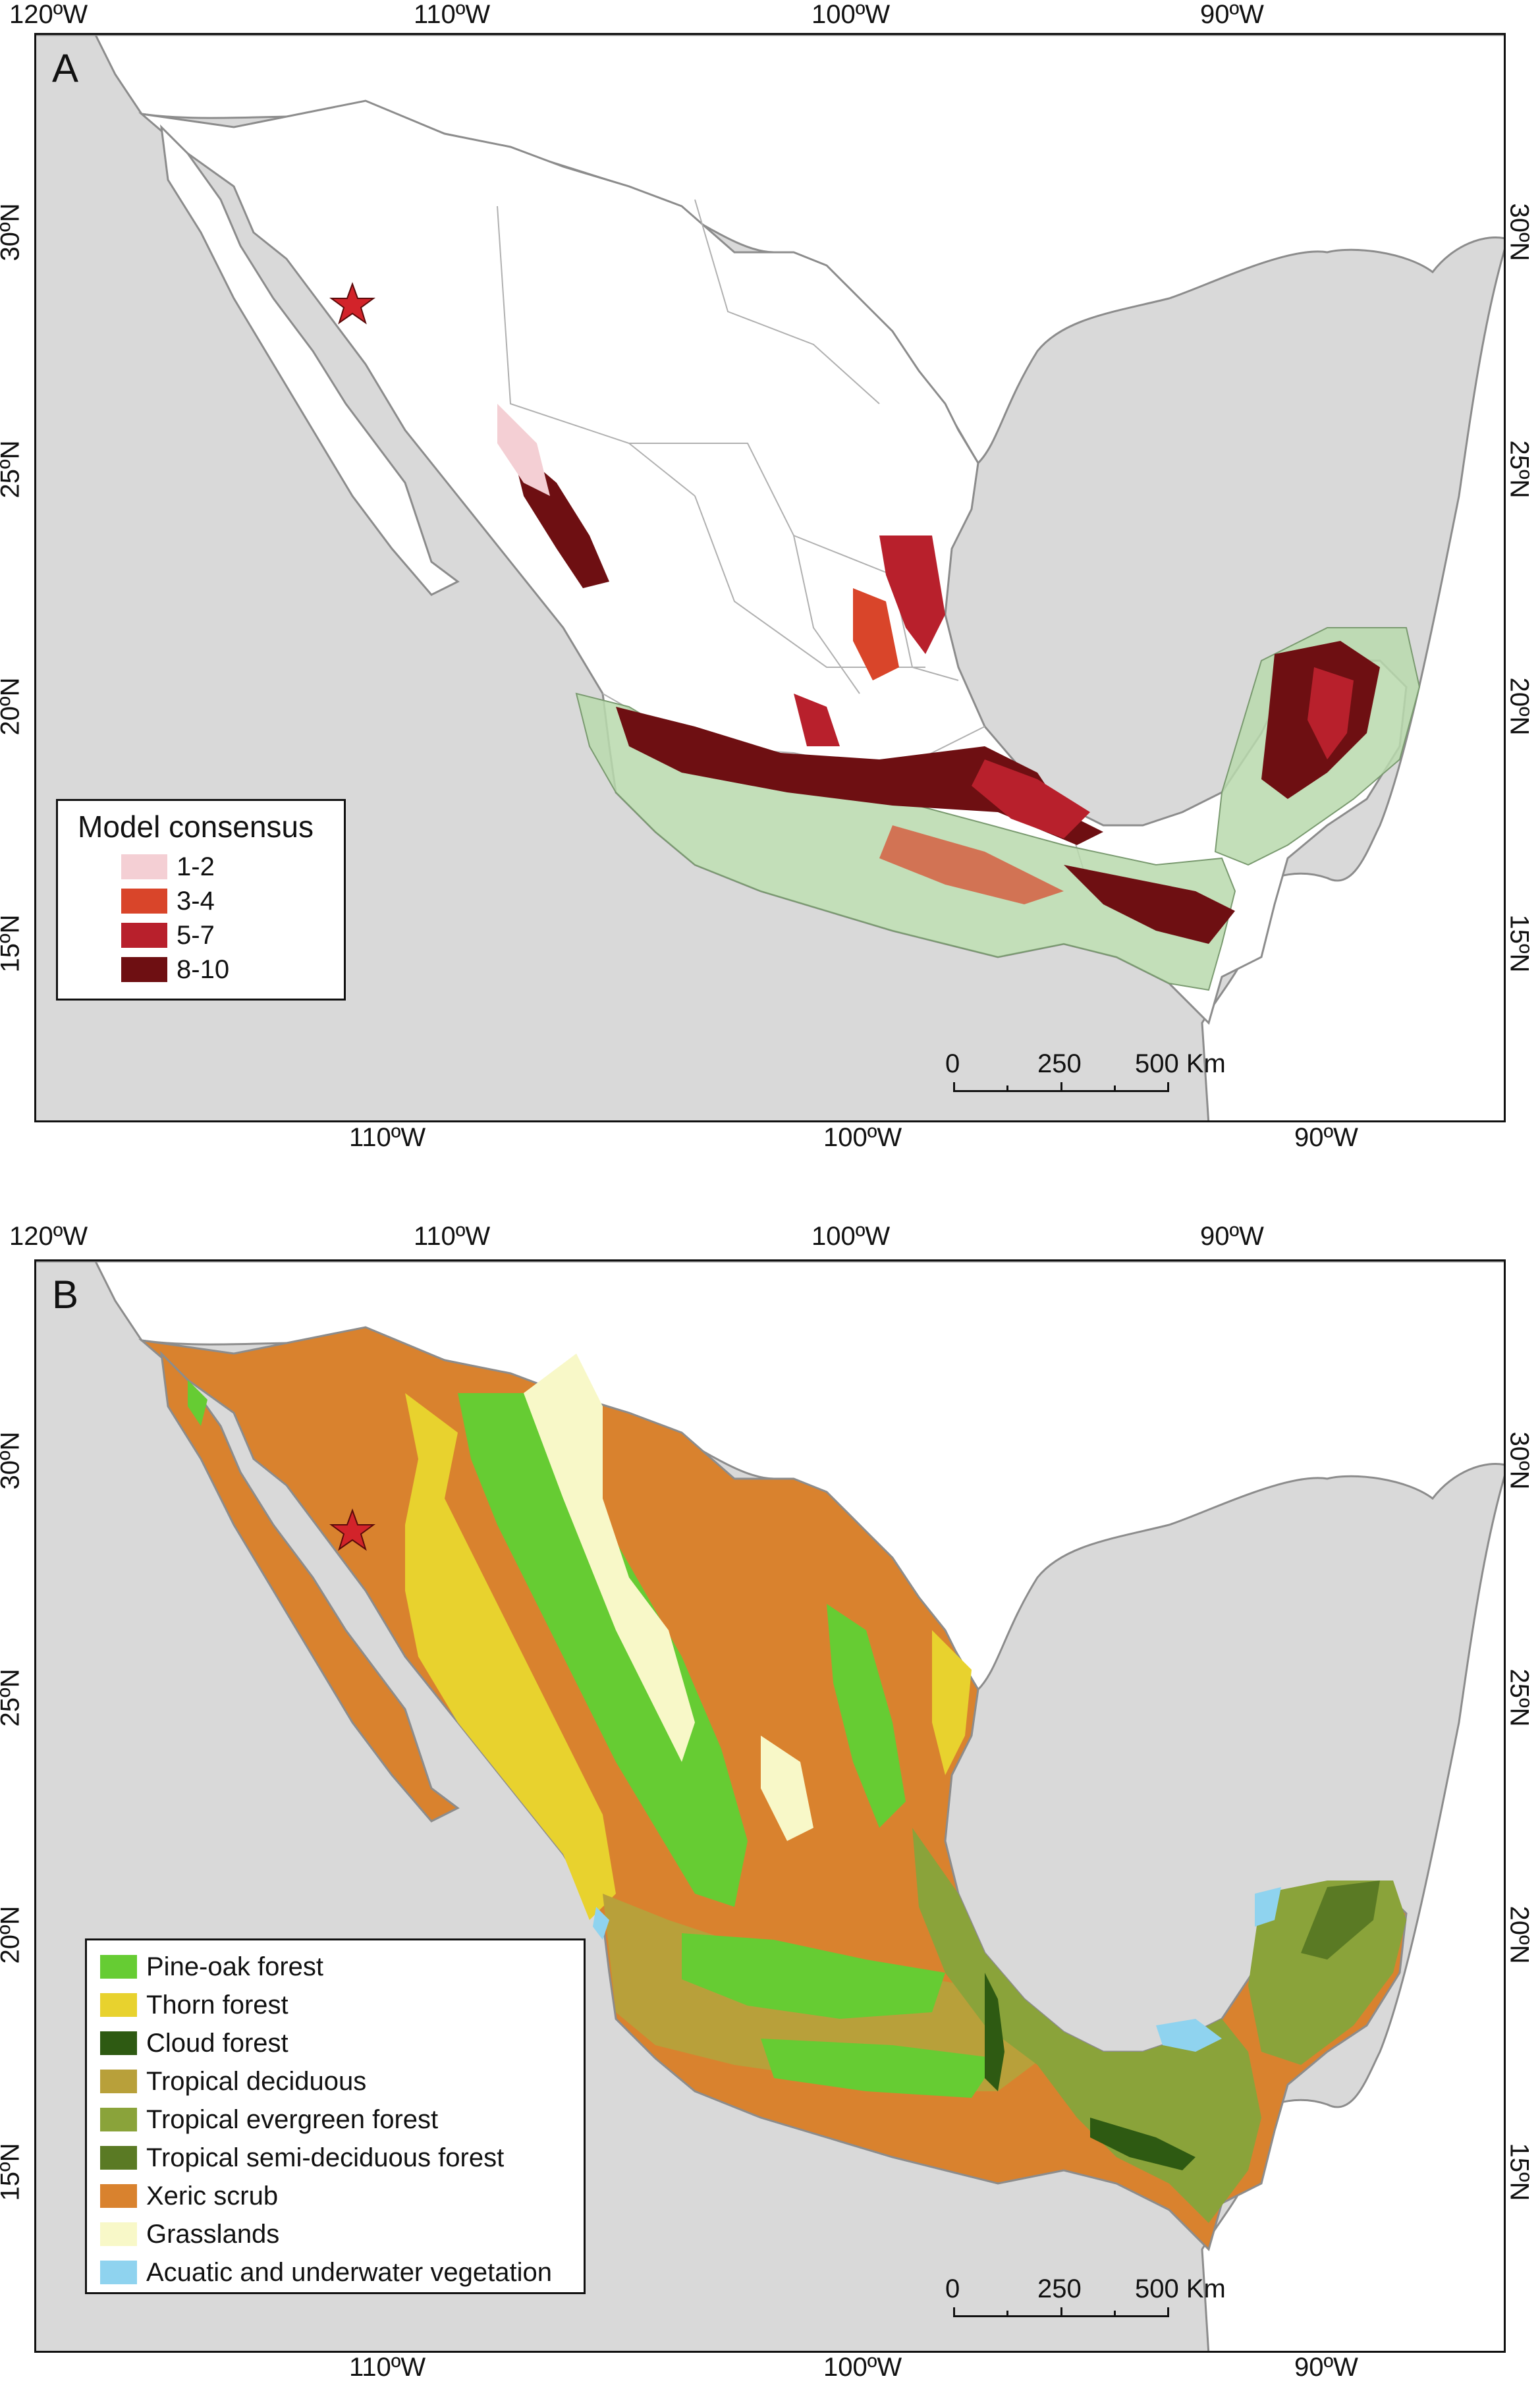 Image resolution: width=1540 pixels, height=2389 pixels. I want to click on patch-oaxaca, so click(971, 864).